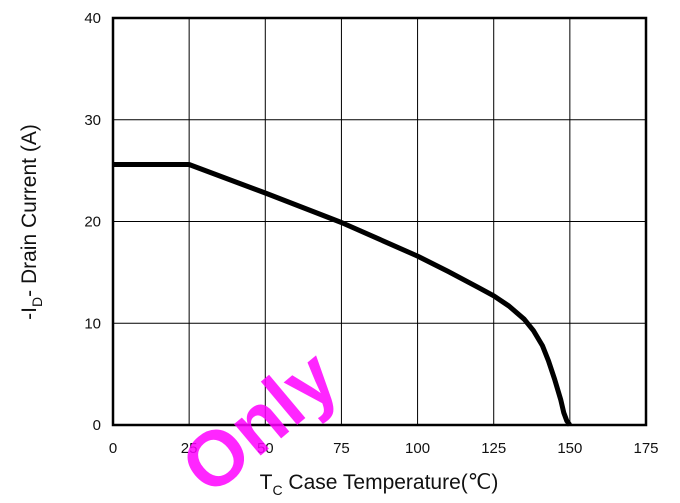 This screenshot has height=503, width=680. I want to click on y-axis-label: -ID- Drain Current (A), so click(31, 222).